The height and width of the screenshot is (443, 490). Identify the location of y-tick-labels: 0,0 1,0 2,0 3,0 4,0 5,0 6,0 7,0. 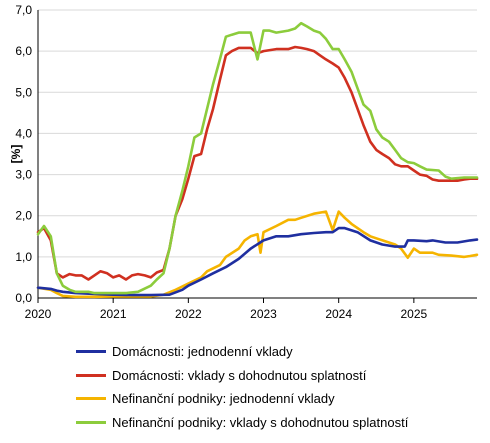
(23, 154).